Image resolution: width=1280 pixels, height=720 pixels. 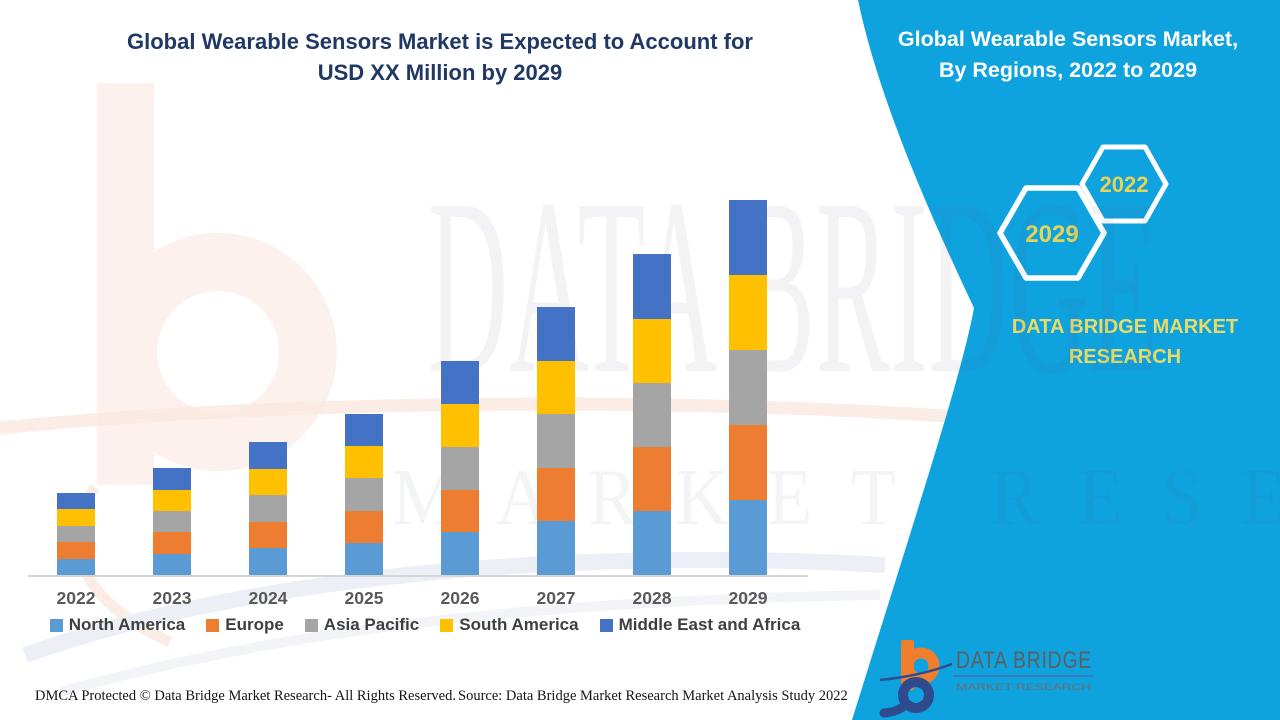 I want to click on x-axis-label-2027: 2027, so click(x=556, y=598).